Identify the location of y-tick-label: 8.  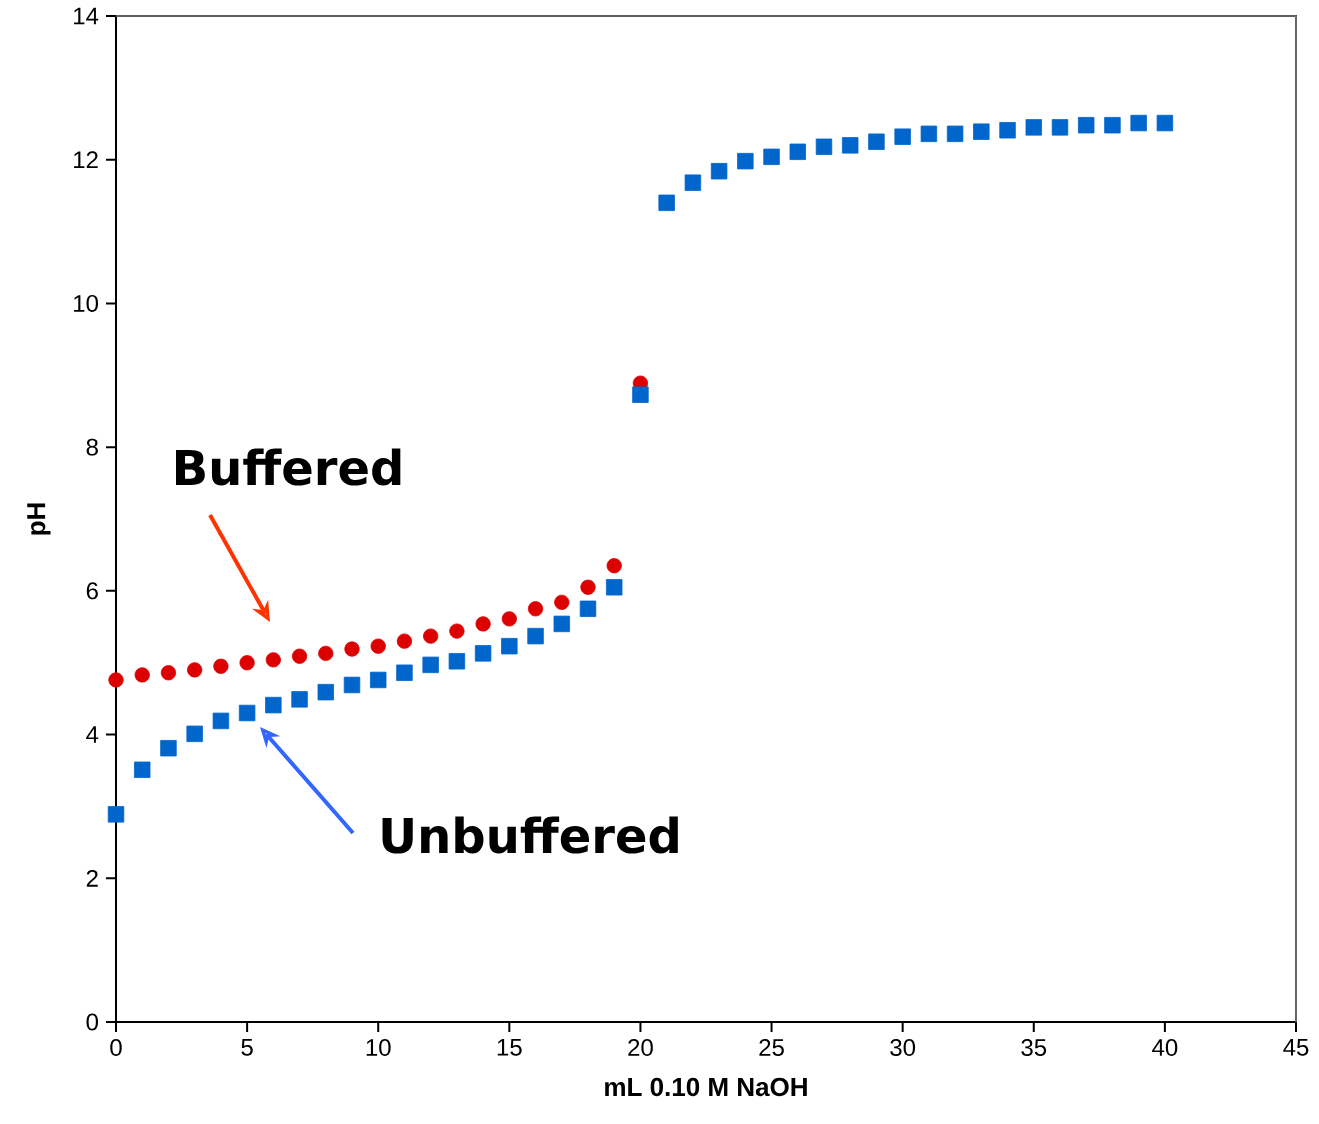
(92, 447).